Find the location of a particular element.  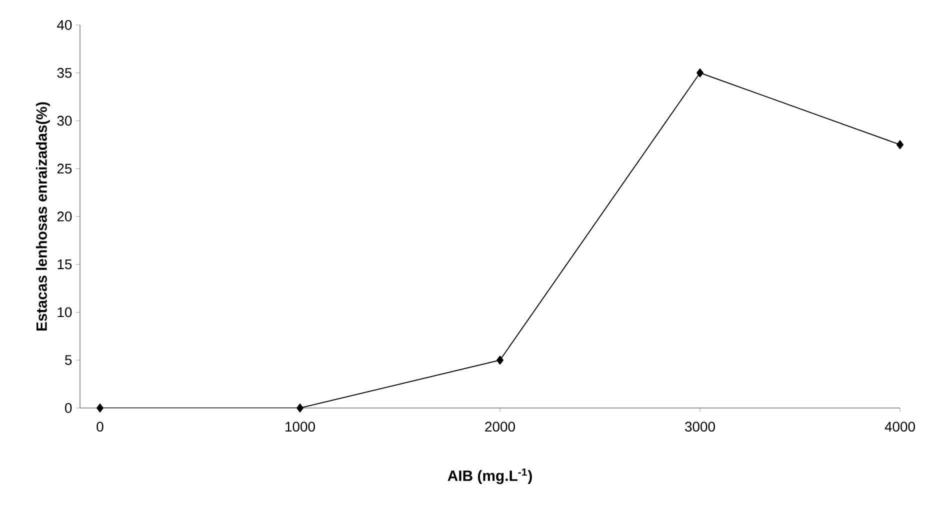

y-tick-label: 25 is located at coordinates (64, 169).